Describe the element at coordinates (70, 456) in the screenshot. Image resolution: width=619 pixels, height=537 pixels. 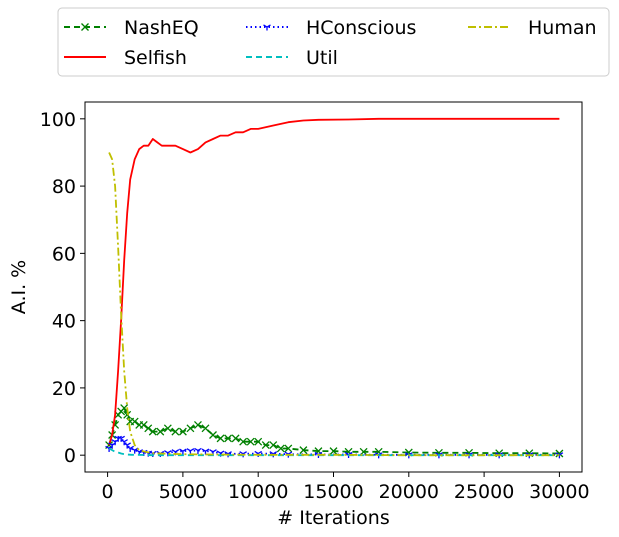
I see `y-tick-label: 0` at that location.